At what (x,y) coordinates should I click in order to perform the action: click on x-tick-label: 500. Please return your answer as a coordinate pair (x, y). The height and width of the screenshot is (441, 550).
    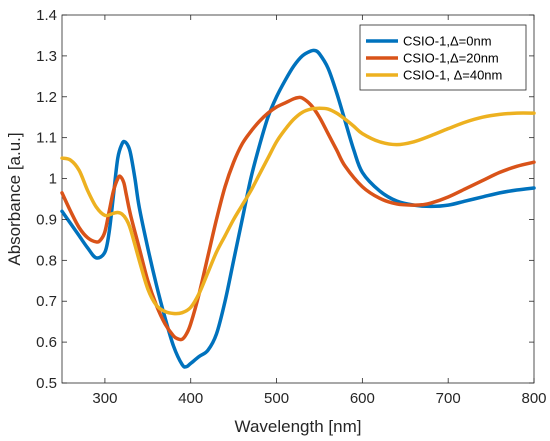
    Looking at the image, I should click on (276, 398).